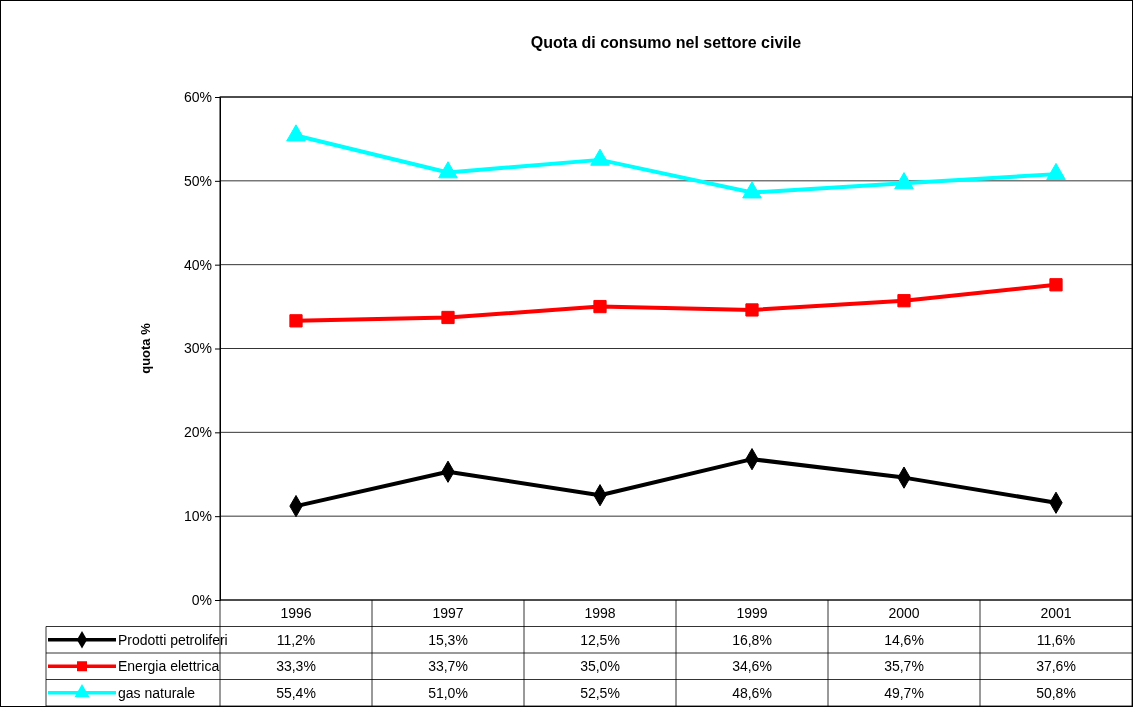 Image resolution: width=1133 pixels, height=707 pixels. Describe the element at coordinates (904, 613) in the screenshot. I see `x-tick-label: 2000` at that location.